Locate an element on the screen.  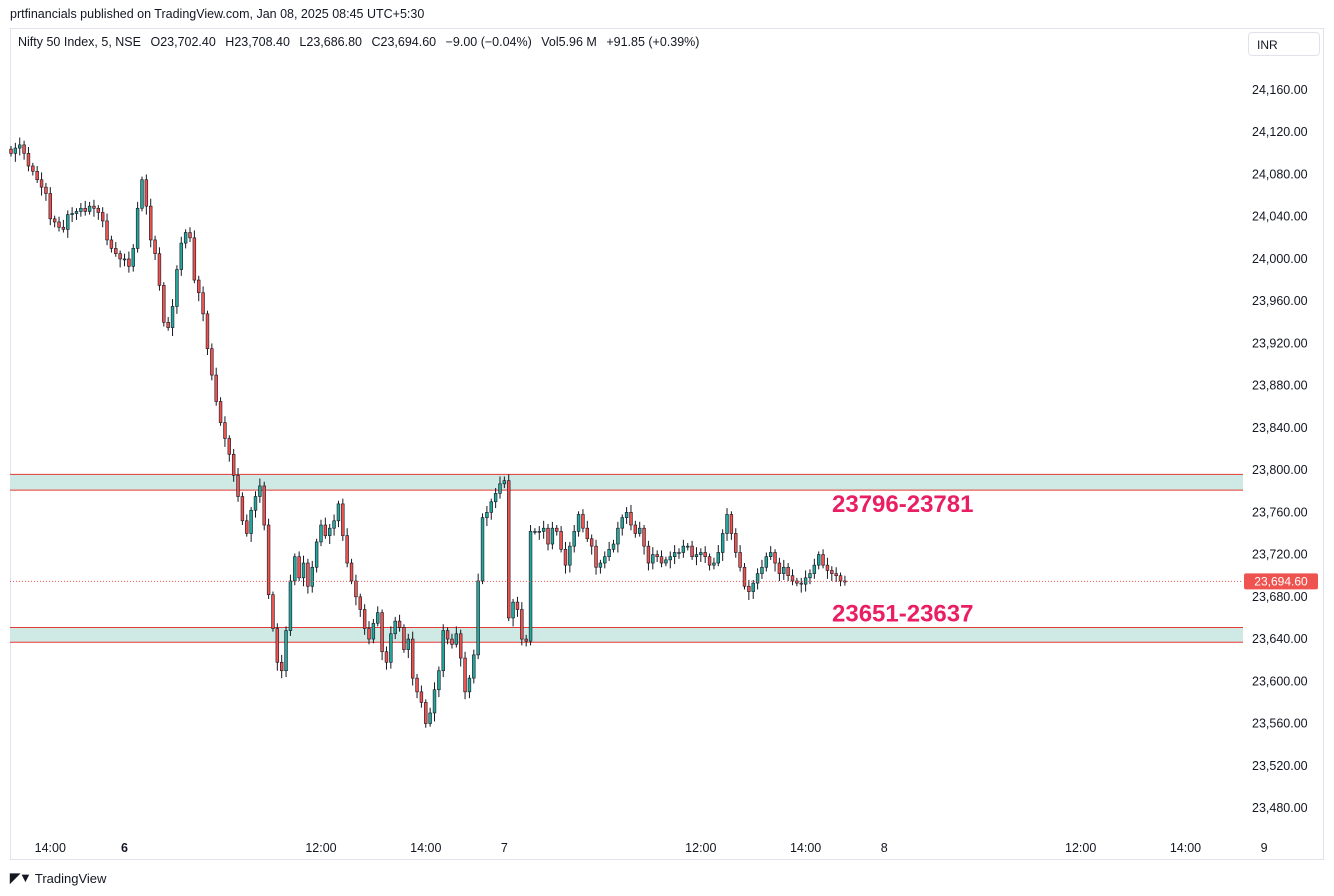
tradingview-brand: ◤▼ TradingView is located at coordinates (58, 878).